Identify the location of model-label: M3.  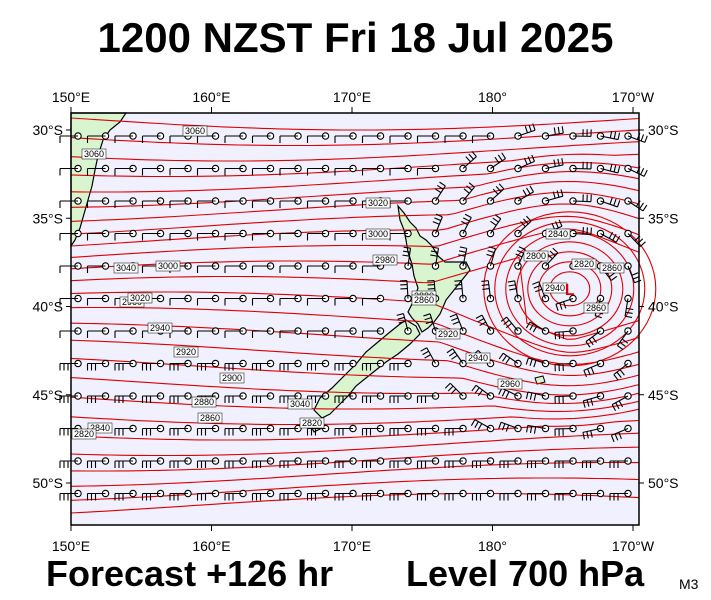
(689, 584).